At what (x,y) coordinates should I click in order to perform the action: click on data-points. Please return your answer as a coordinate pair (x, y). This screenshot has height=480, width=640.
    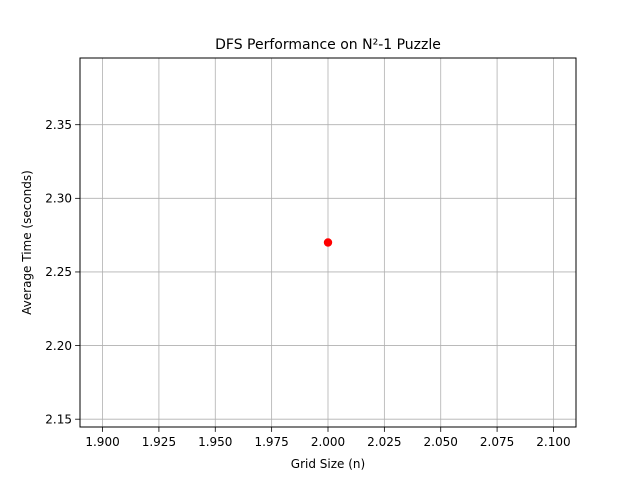
    Looking at the image, I should click on (328, 242).